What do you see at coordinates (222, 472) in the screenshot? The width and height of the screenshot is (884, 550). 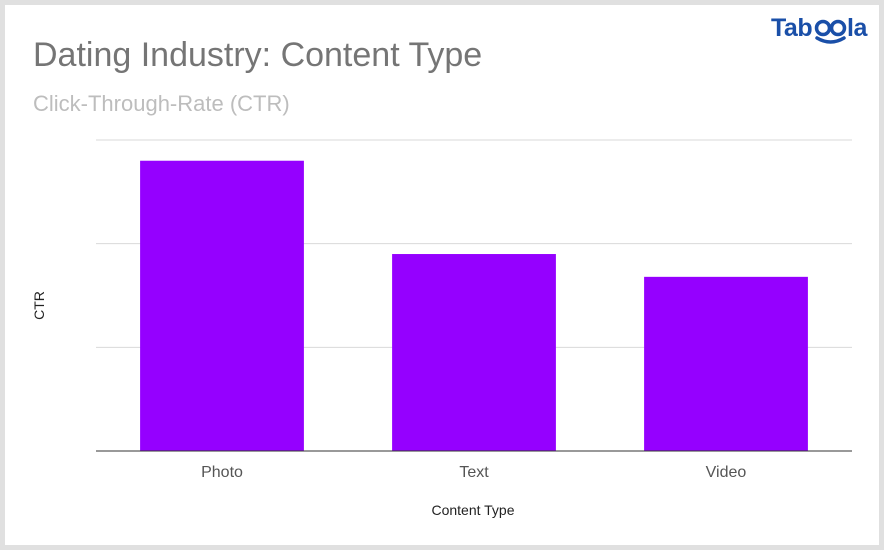 I see `x-tick-label: Photo` at bounding box center [222, 472].